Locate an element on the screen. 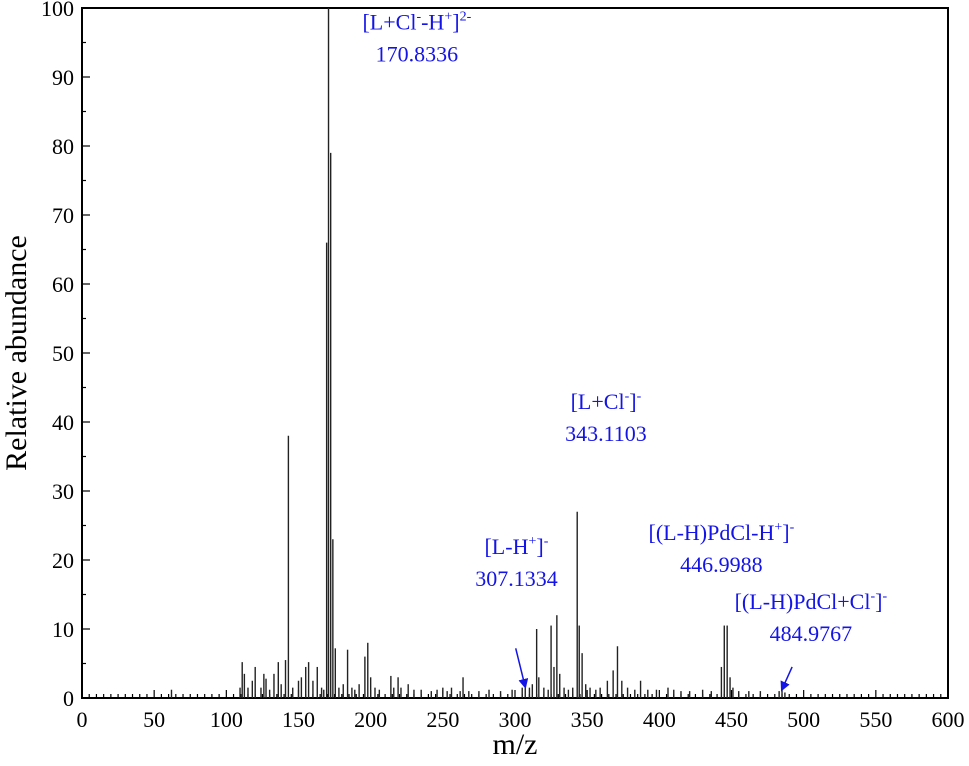 The image size is (969, 766). y-tick-label: 60 is located at coordinates (63, 284).